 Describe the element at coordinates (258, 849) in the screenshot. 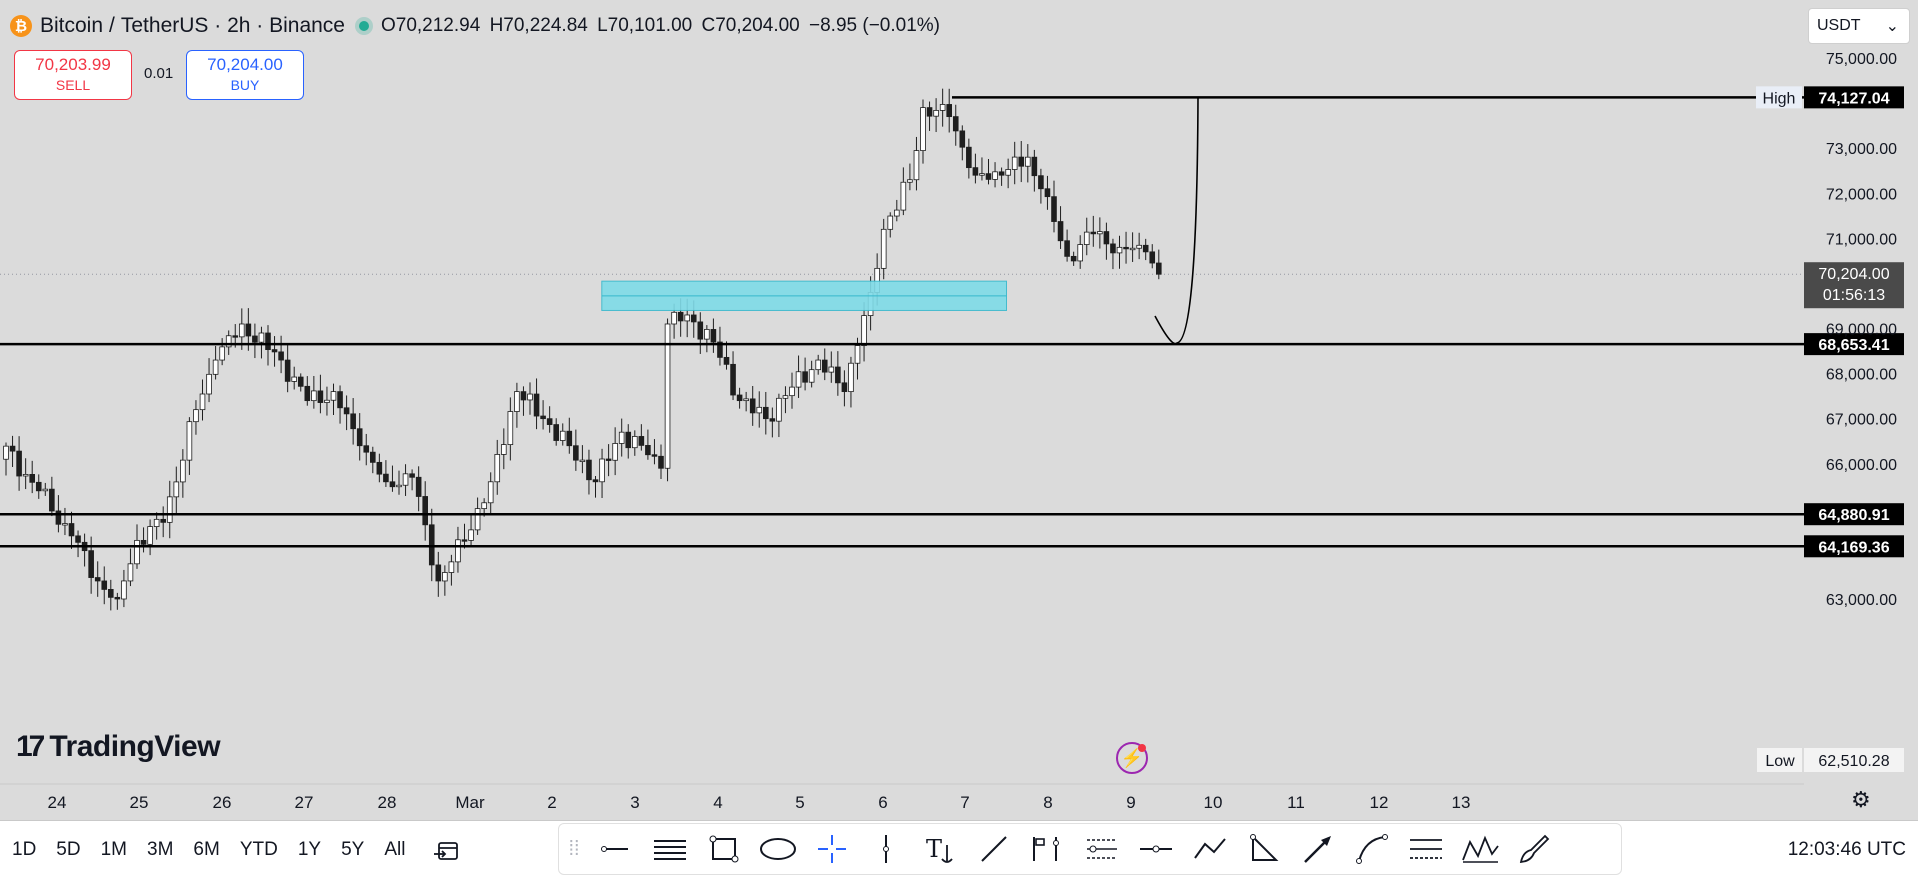

I see `range-ytd: YTD` at that location.